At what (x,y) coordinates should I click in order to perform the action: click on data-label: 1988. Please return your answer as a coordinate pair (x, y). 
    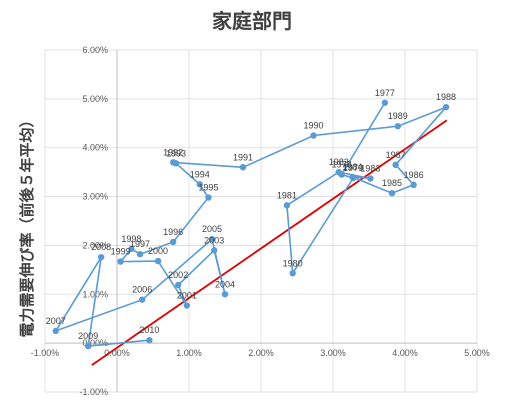
    Looking at the image, I should click on (446, 97).